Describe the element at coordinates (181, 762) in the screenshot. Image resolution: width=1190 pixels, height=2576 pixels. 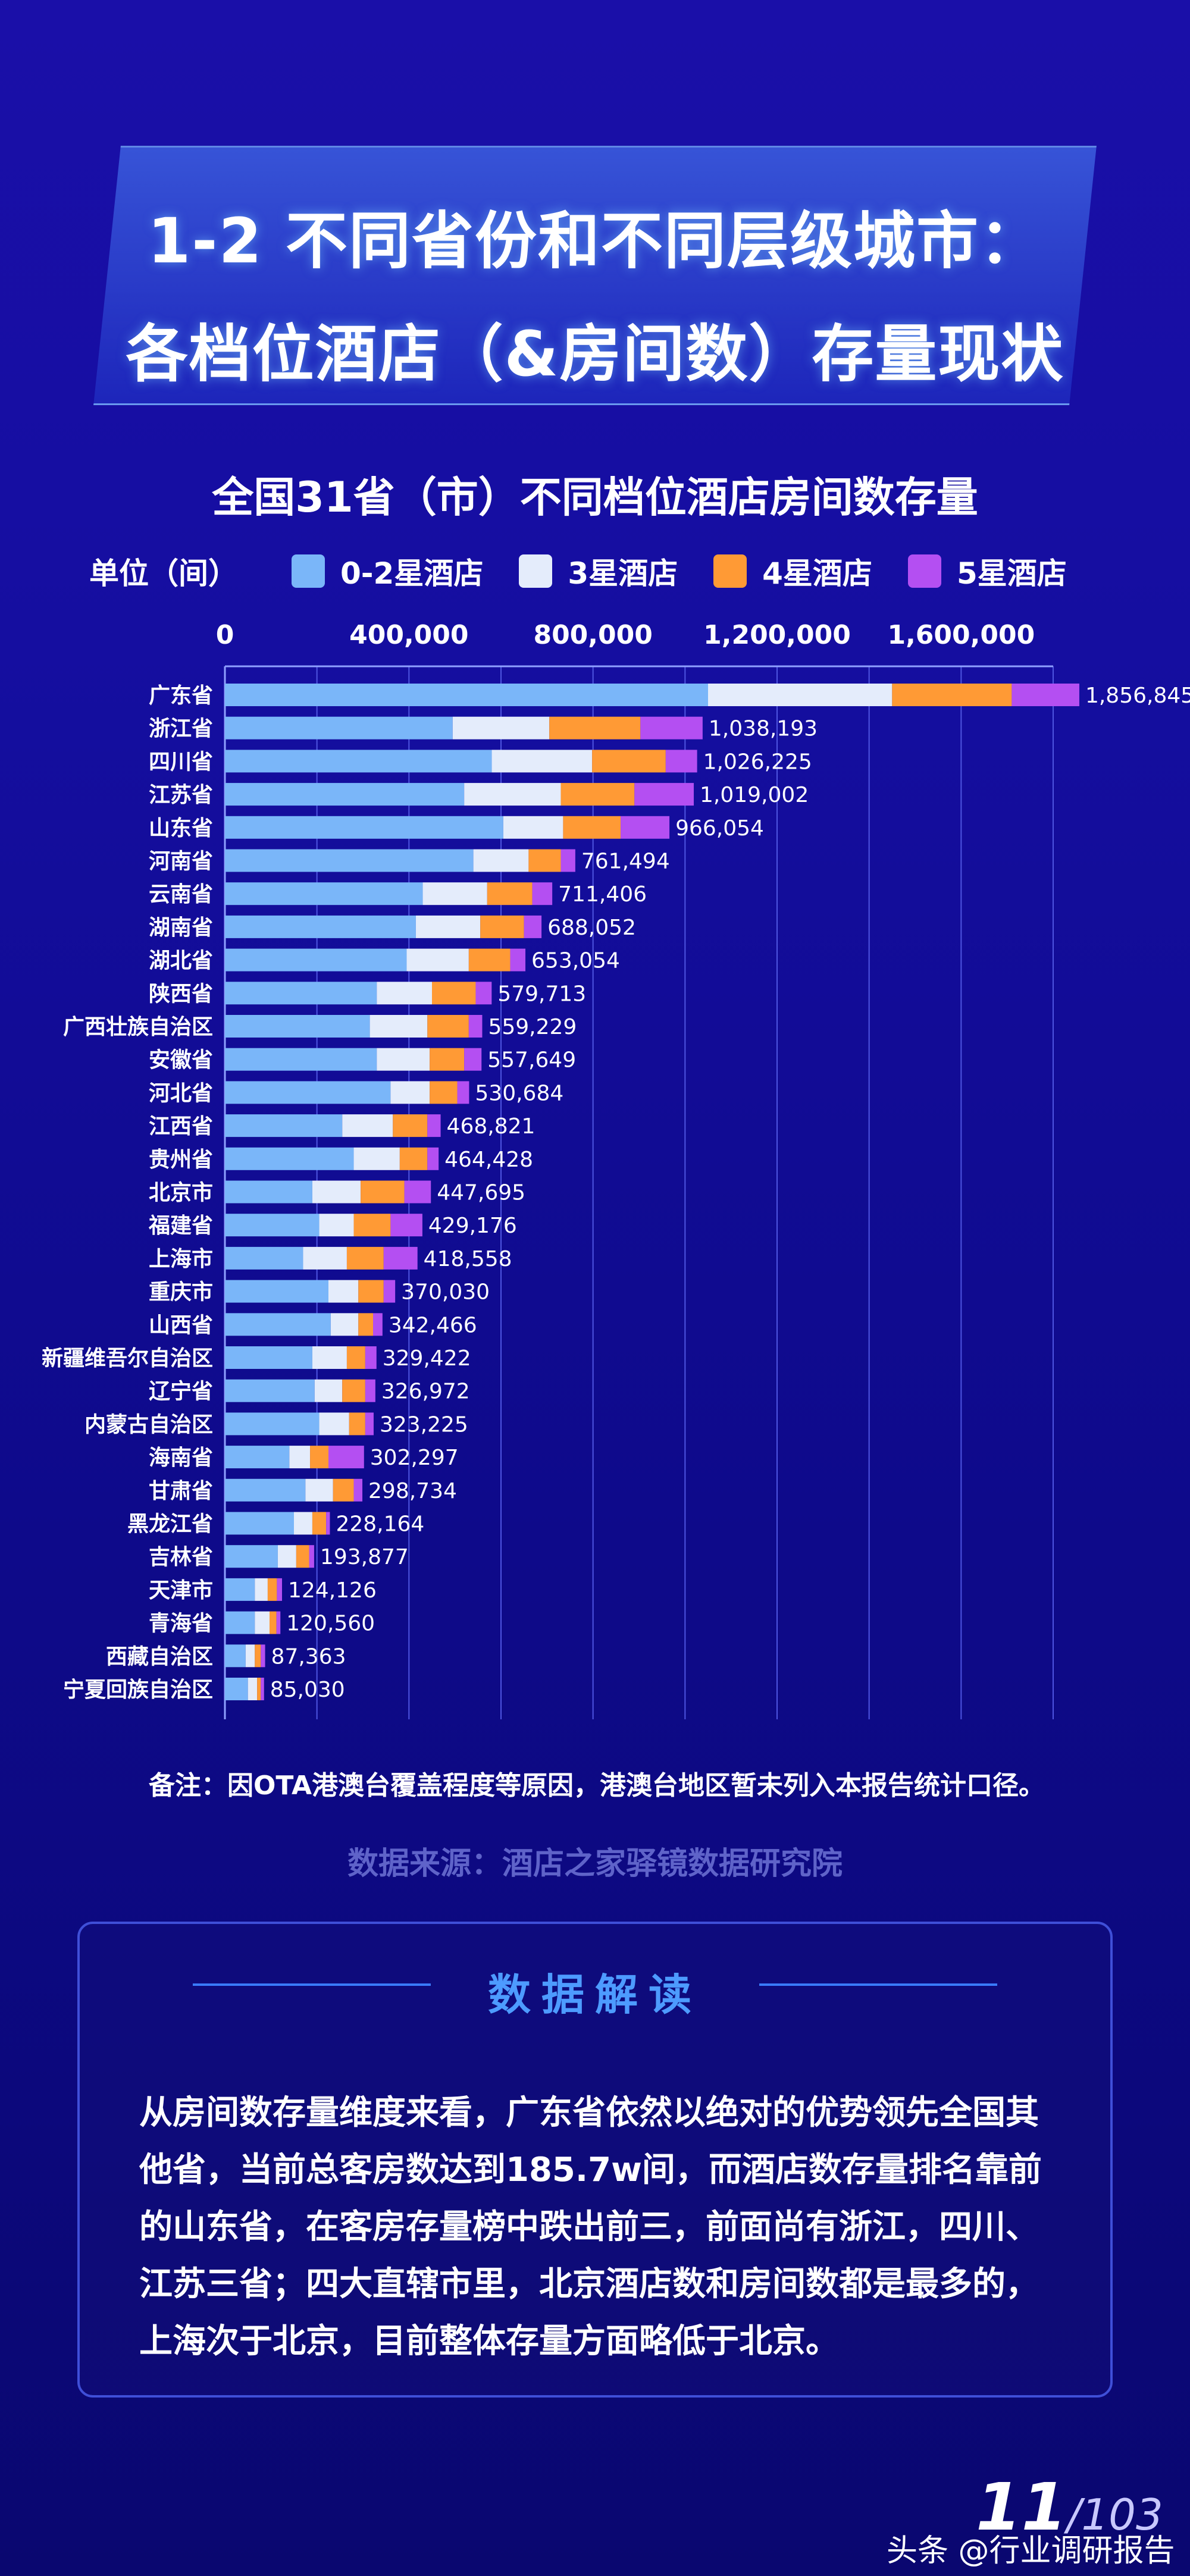
I see `category-label: 四川省` at that location.